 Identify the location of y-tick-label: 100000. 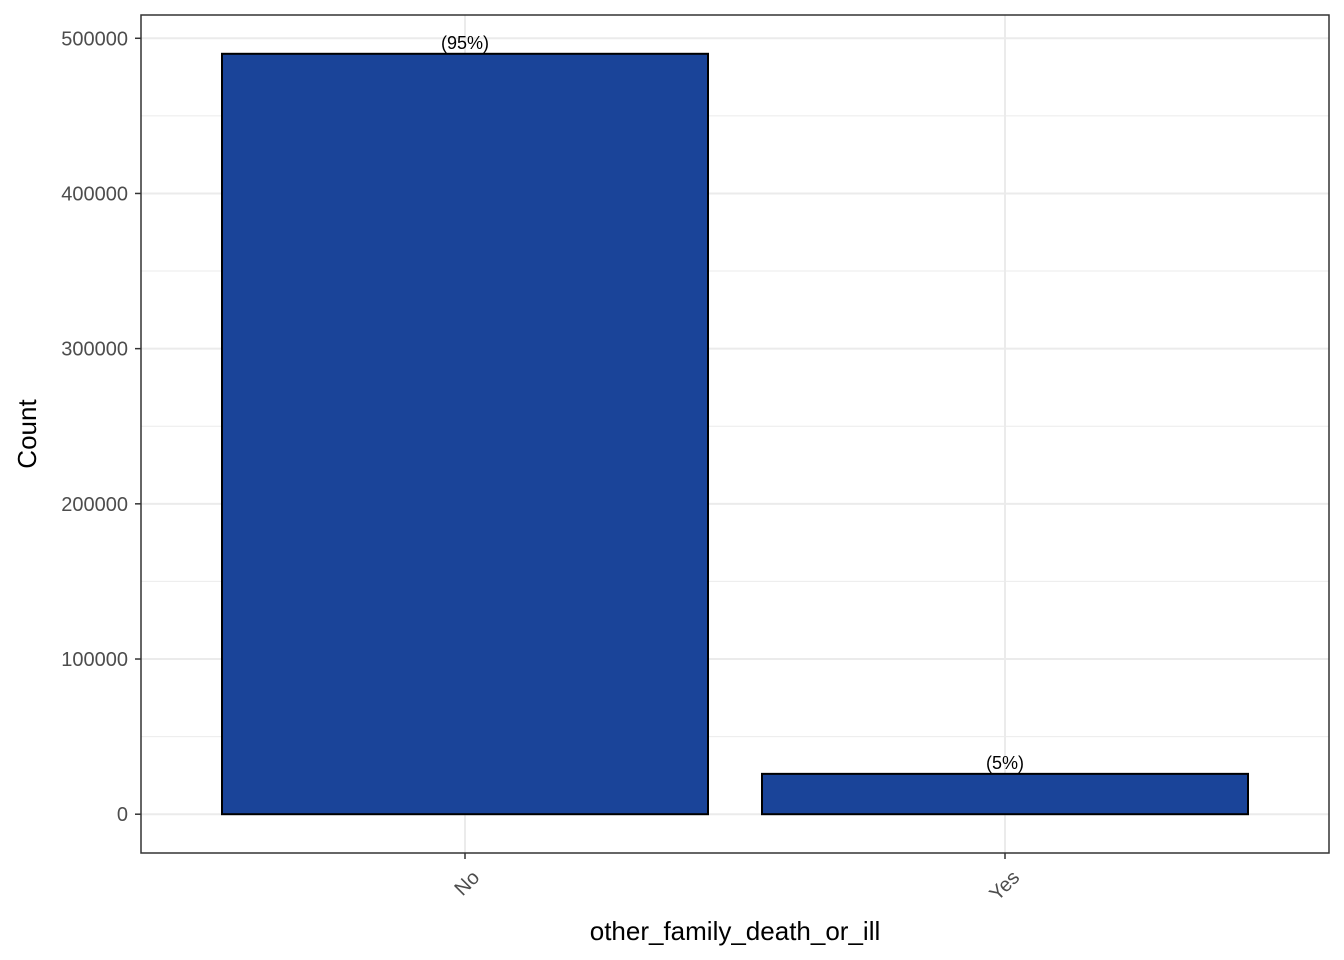
(94, 660).